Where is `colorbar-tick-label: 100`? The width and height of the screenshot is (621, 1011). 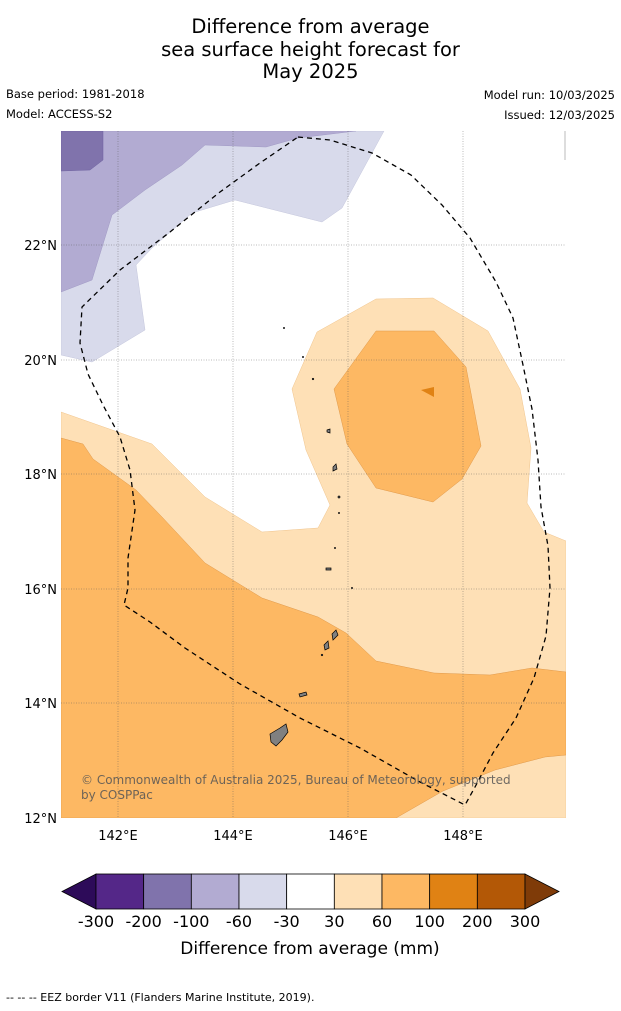
colorbar-tick-label: 100 is located at coordinates (429, 921).